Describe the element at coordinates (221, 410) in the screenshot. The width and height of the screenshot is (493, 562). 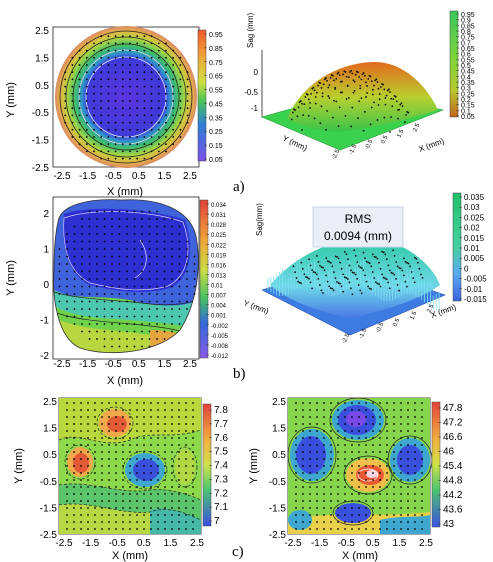
I see `colorbar-tick-label: 7.8` at that location.